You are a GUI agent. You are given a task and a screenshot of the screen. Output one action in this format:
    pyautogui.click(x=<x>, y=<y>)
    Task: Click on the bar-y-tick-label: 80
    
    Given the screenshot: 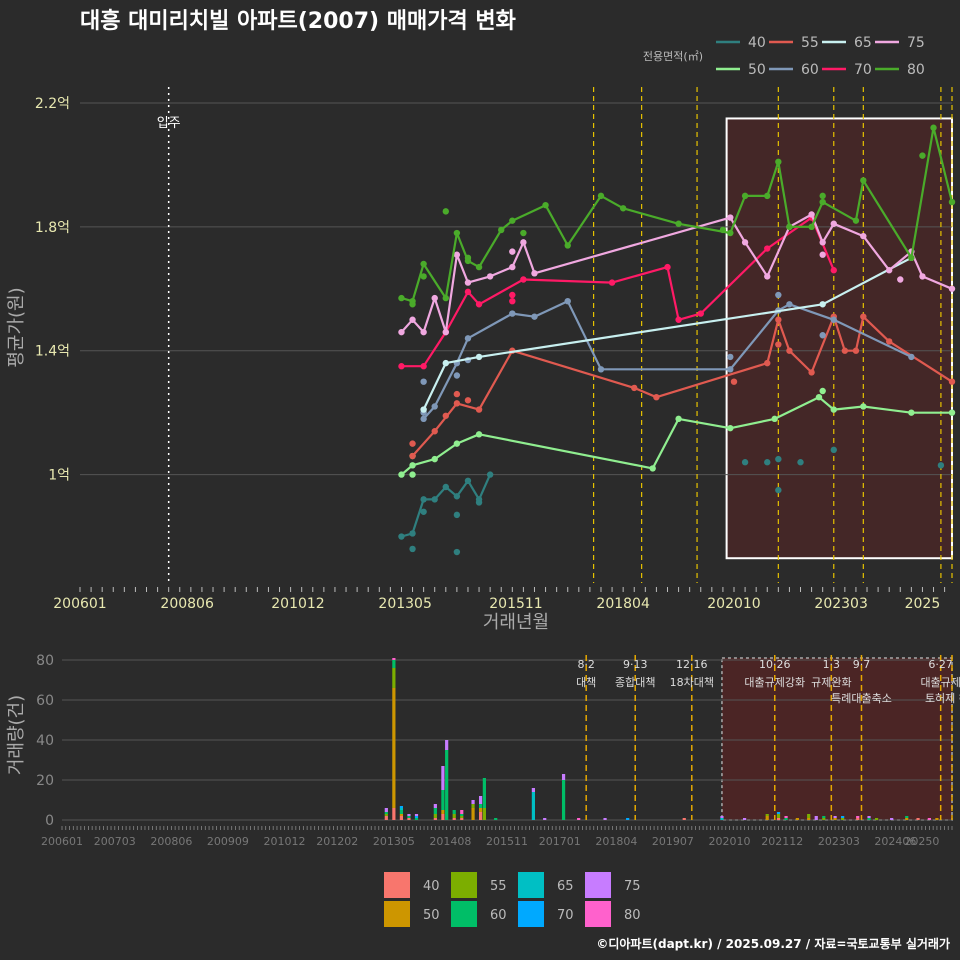 What is the action you would take?
    pyautogui.click(x=45, y=661)
    